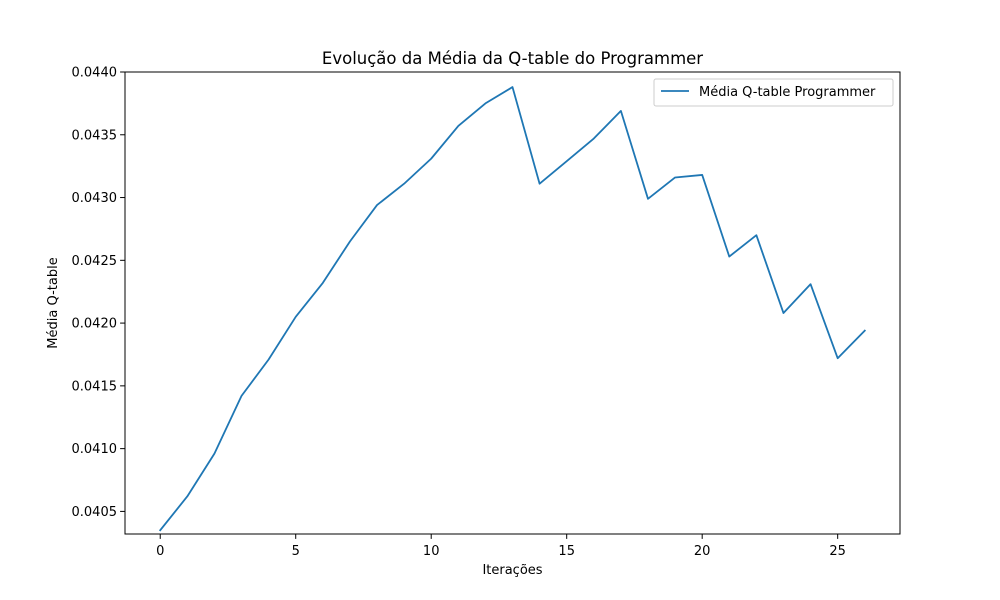 The height and width of the screenshot is (600, 1000). I want to click on y-tick-label: 0.0415, so click(95, 386).